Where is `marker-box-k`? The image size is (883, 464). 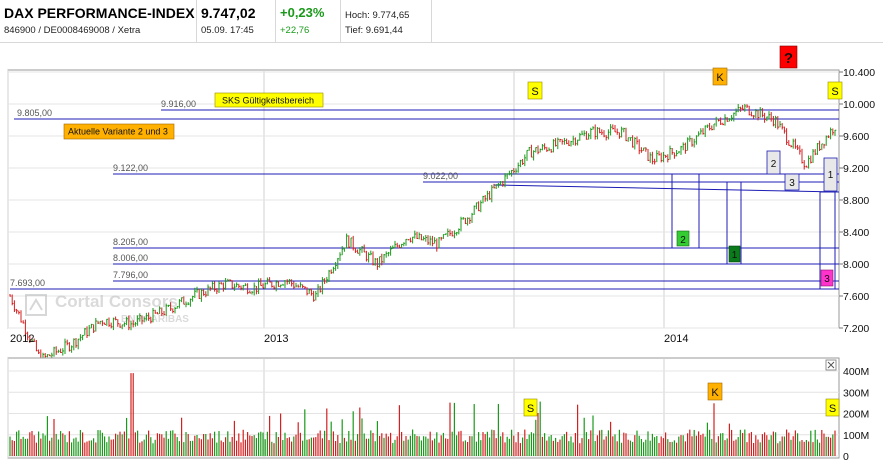 marker-box-k is located at coordinates (720, 76).